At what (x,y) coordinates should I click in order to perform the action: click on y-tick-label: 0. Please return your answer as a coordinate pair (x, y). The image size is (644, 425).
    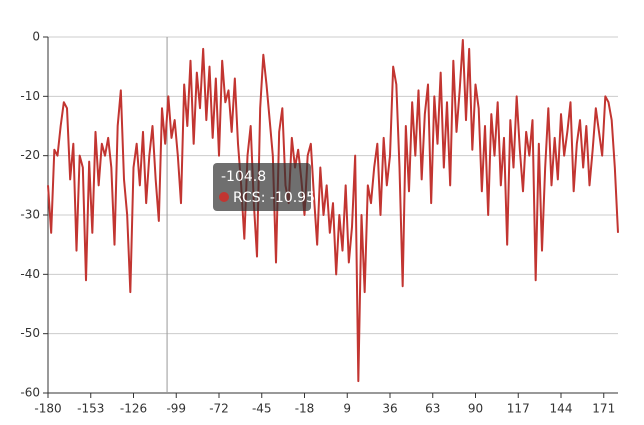
    Looking at the image, I should click on (36, 37).